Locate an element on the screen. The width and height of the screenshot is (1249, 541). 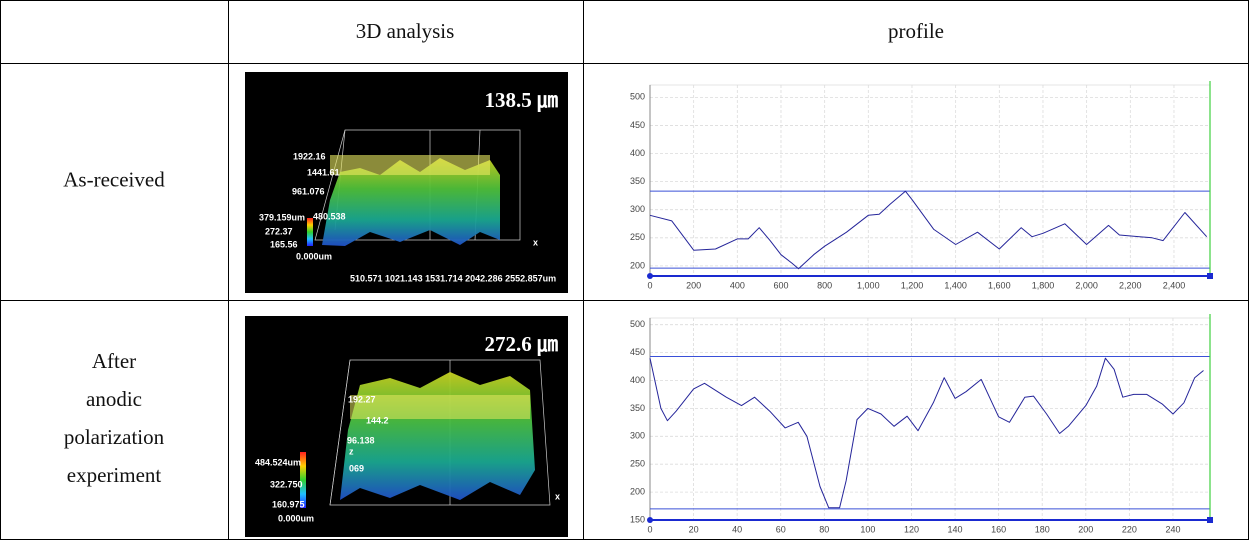
axis-label: 069 is located at coordinates (356, 468).